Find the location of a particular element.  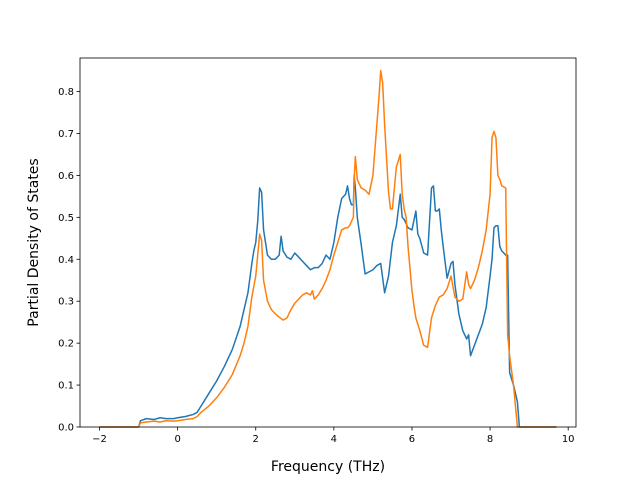

y-tick-label: 0.8 is located at coordinates (66, 92).